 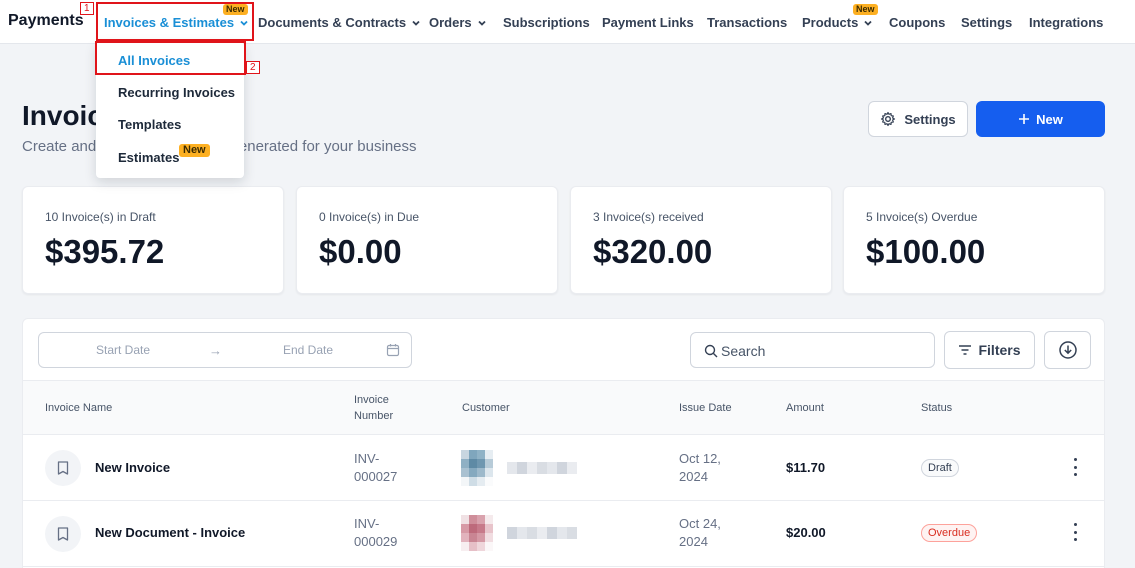 I want to click on stat-label: 0 Invoice(s) in Due, so click(x=369, y=217).